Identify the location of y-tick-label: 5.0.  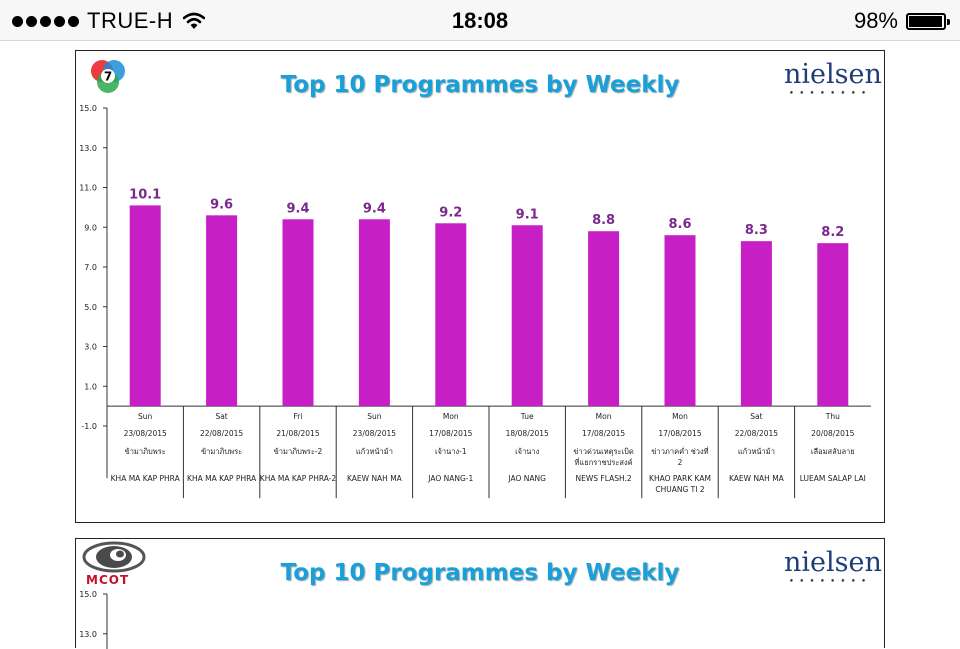
(90, 307).